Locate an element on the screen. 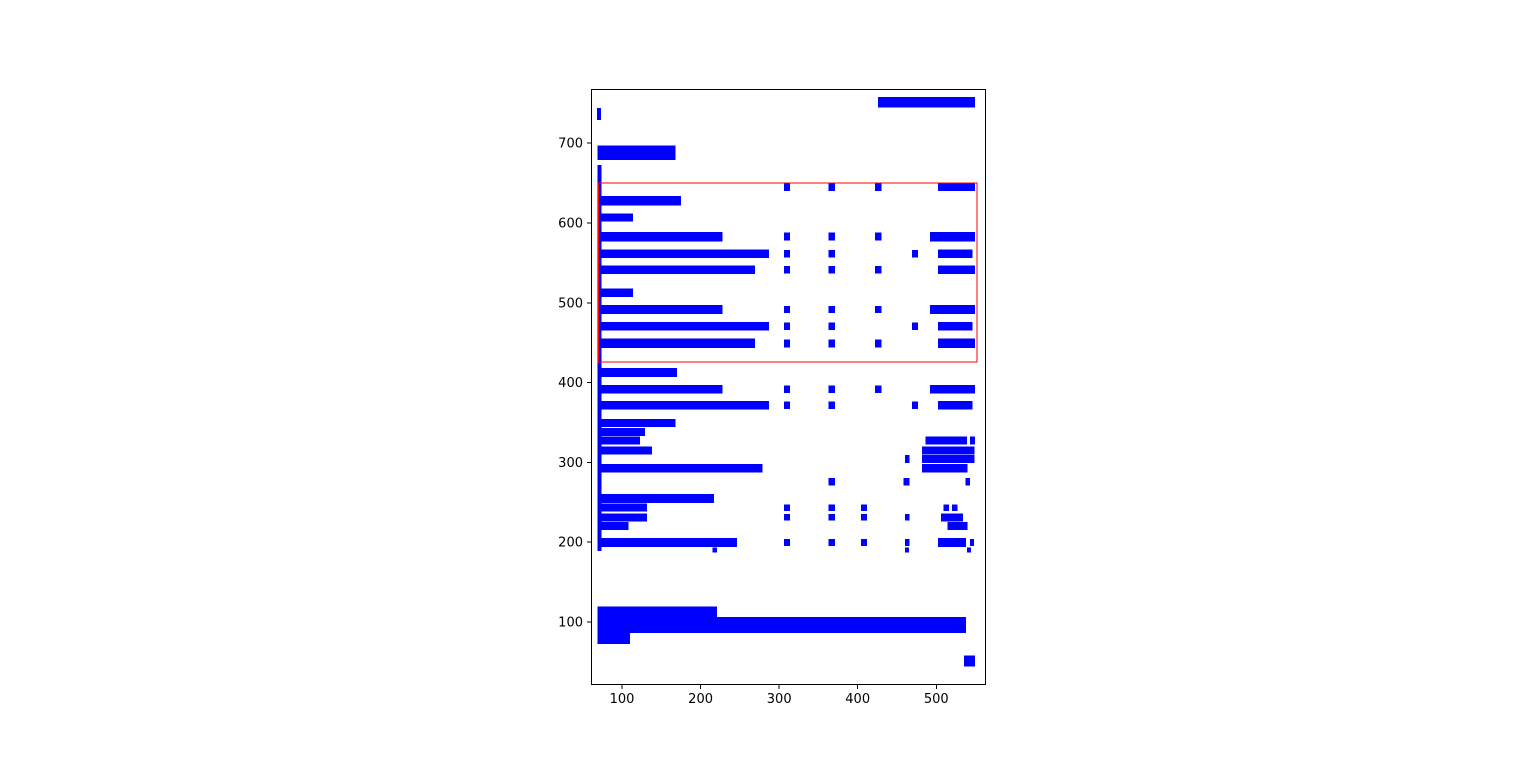 The image size is (1536, 767). highlight-box is located at coordinates (788, 272).